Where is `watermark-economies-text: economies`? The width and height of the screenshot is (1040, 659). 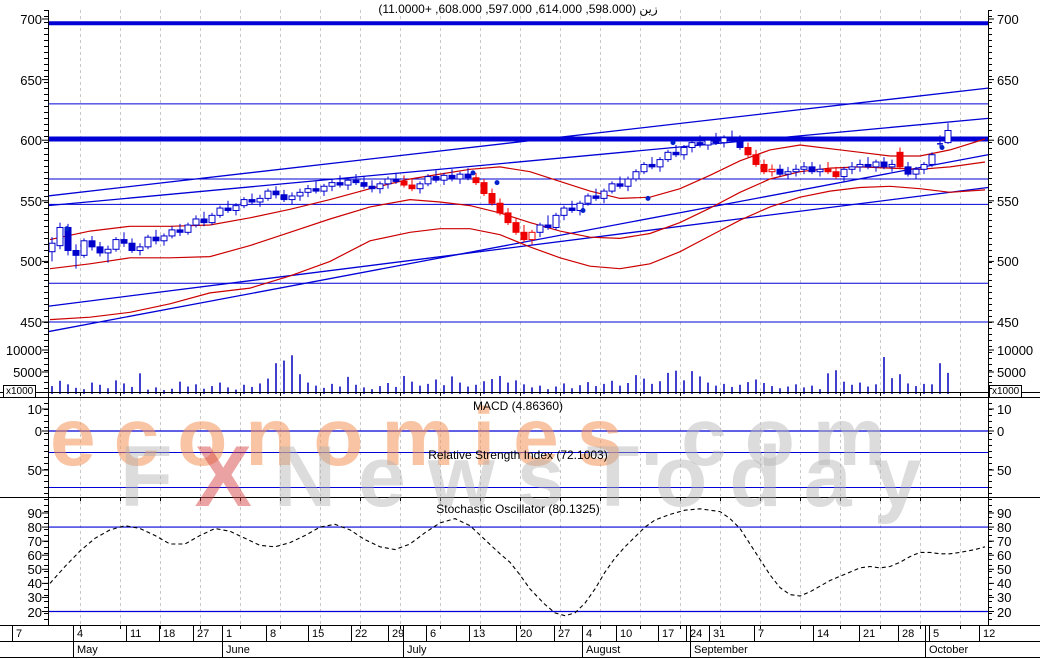
watermark-economies-text: economies is located at coordinates (345, 437).